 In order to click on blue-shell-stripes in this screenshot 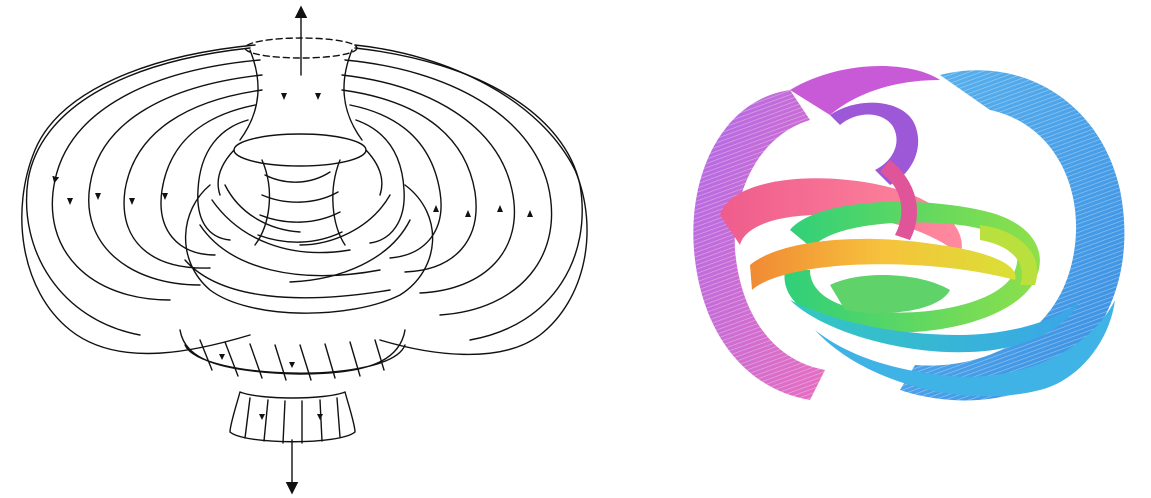, I will do `click(1012, 235)`.